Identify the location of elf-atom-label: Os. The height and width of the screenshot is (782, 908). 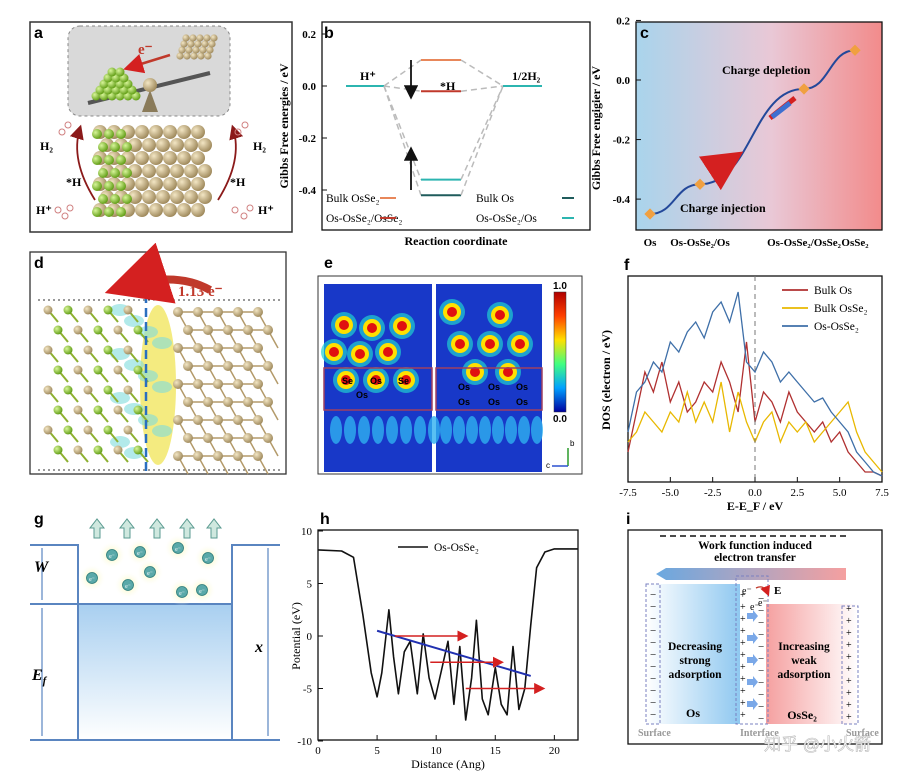
(464, 387).